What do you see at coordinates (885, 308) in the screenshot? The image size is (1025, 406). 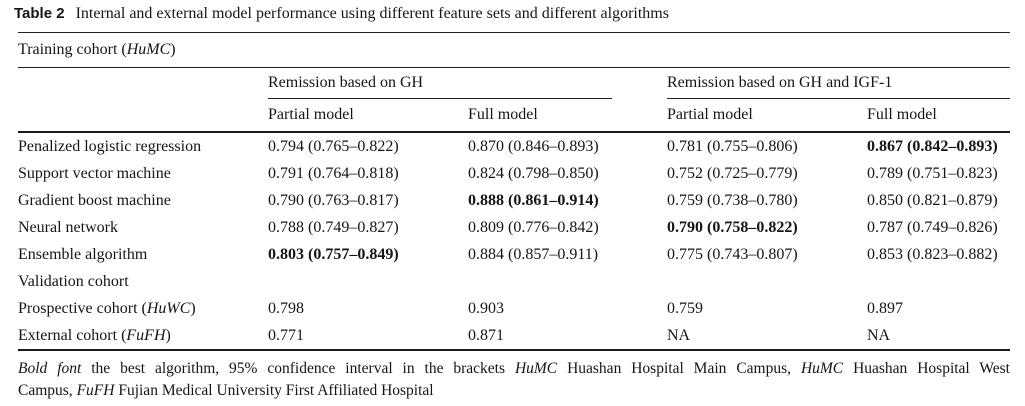 I see `auc-value-cell: 0.897` at bounding box center [885, 308].